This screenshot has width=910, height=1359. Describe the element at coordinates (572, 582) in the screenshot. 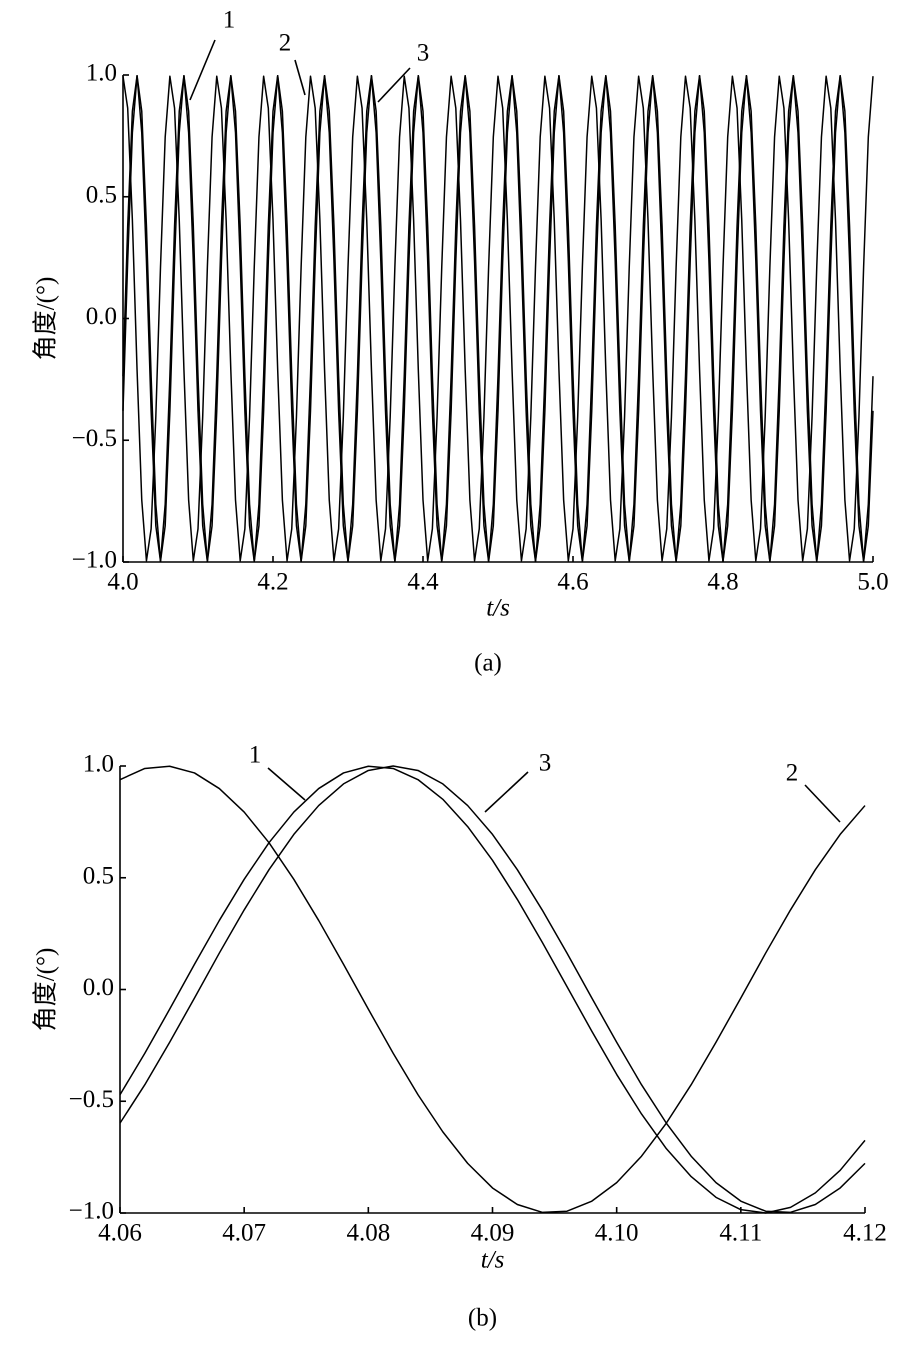

I see `x-tick-label: 4.6` at that location.